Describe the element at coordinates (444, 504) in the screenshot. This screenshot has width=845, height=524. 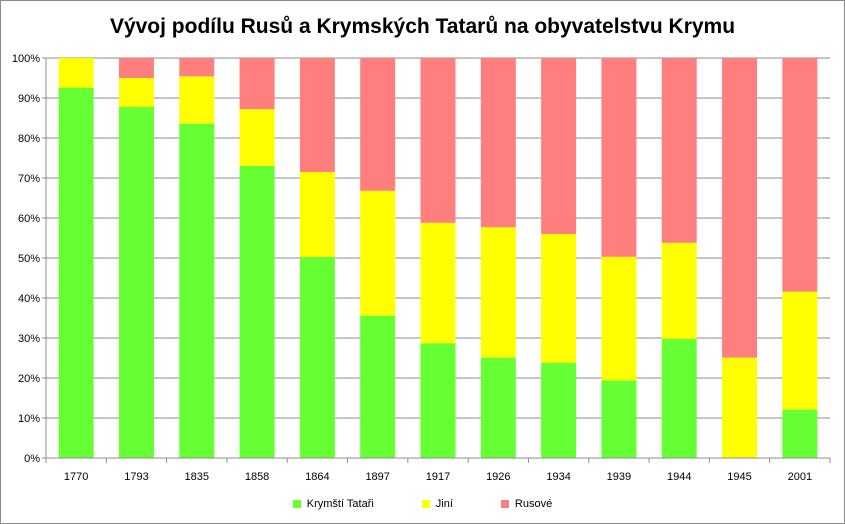
I see `legend-label: Jiní` at that location.